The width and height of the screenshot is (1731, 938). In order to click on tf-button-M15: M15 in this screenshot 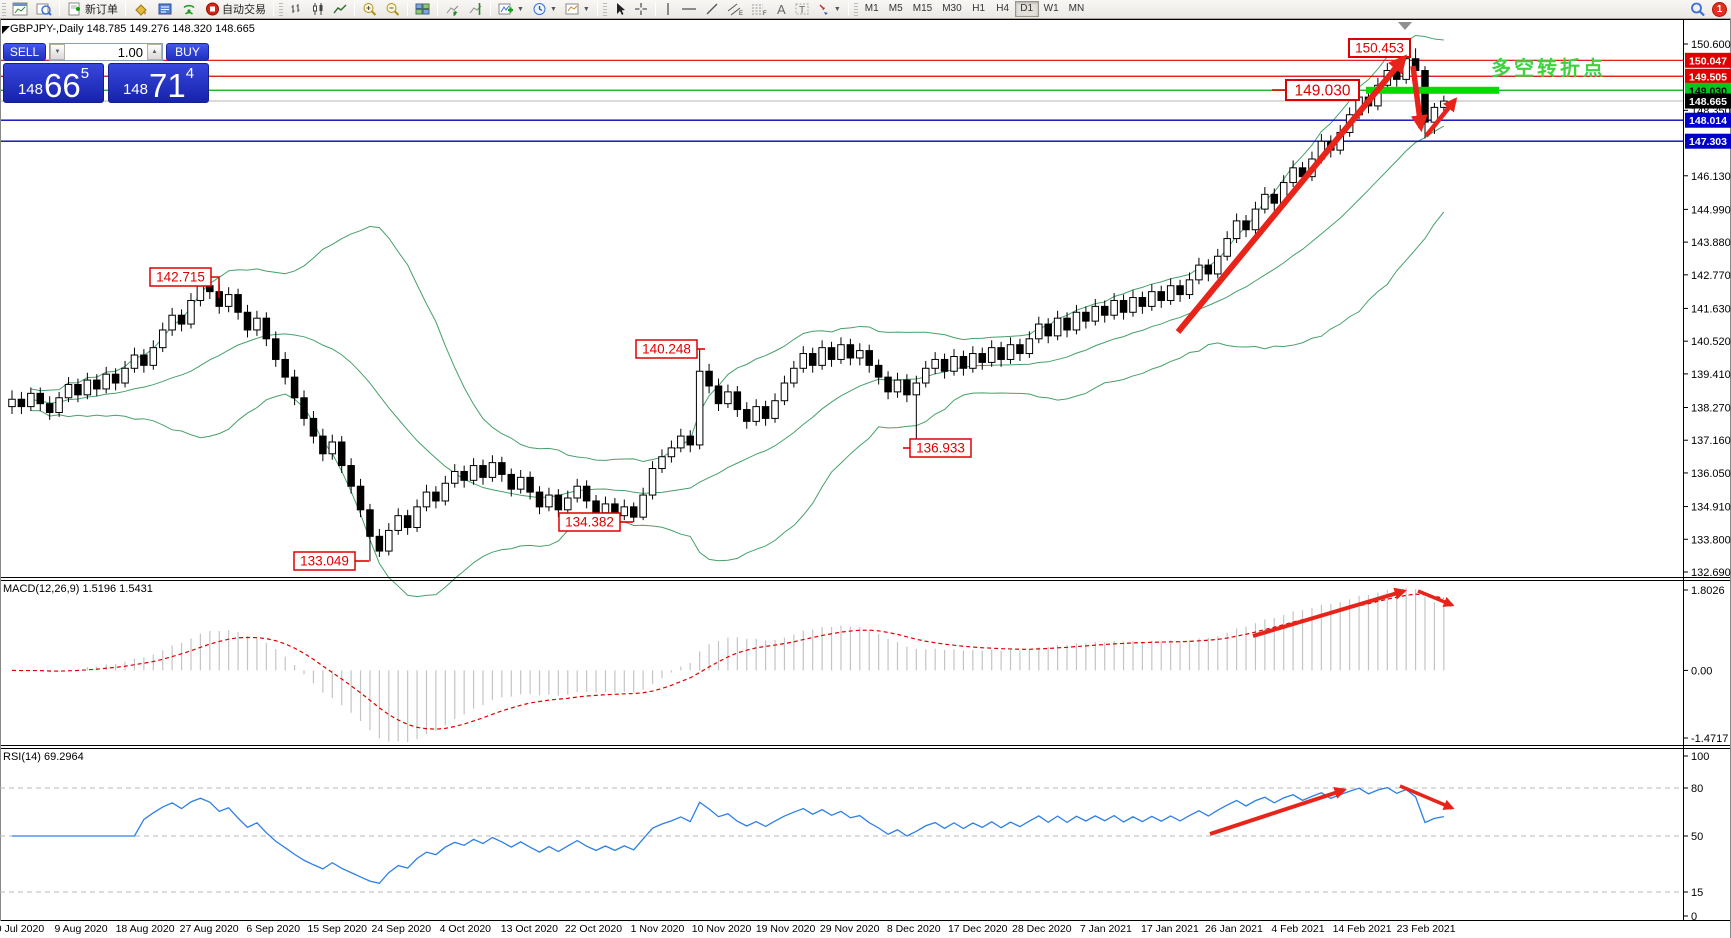, I will do `click(922, 8)`.